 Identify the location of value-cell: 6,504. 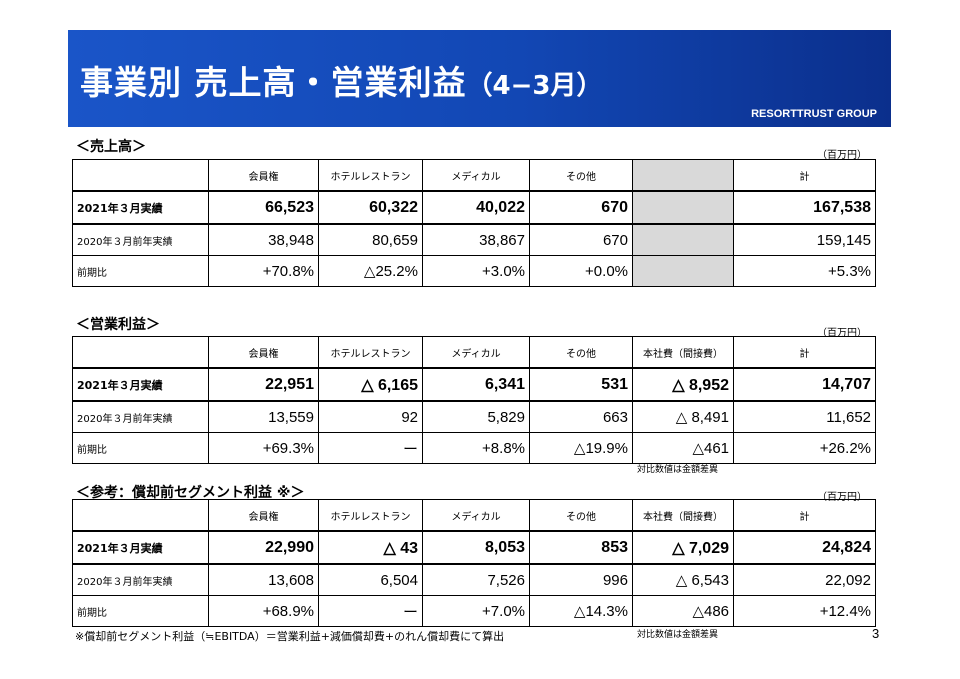
(370, 579).